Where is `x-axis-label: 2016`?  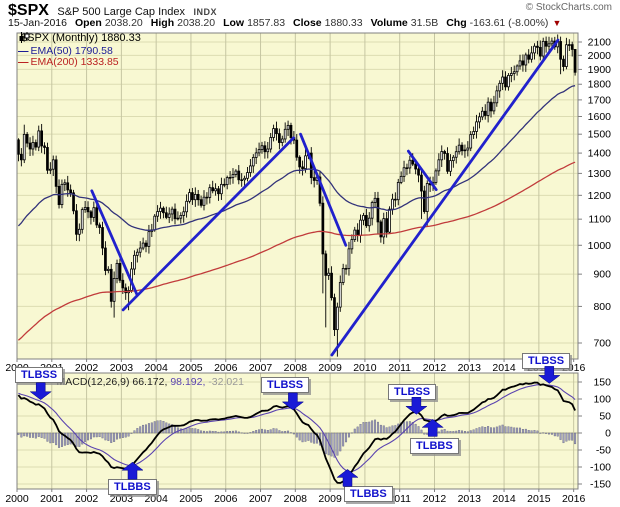 x-axis-label: 2016 is located at coordinates (574, 499).